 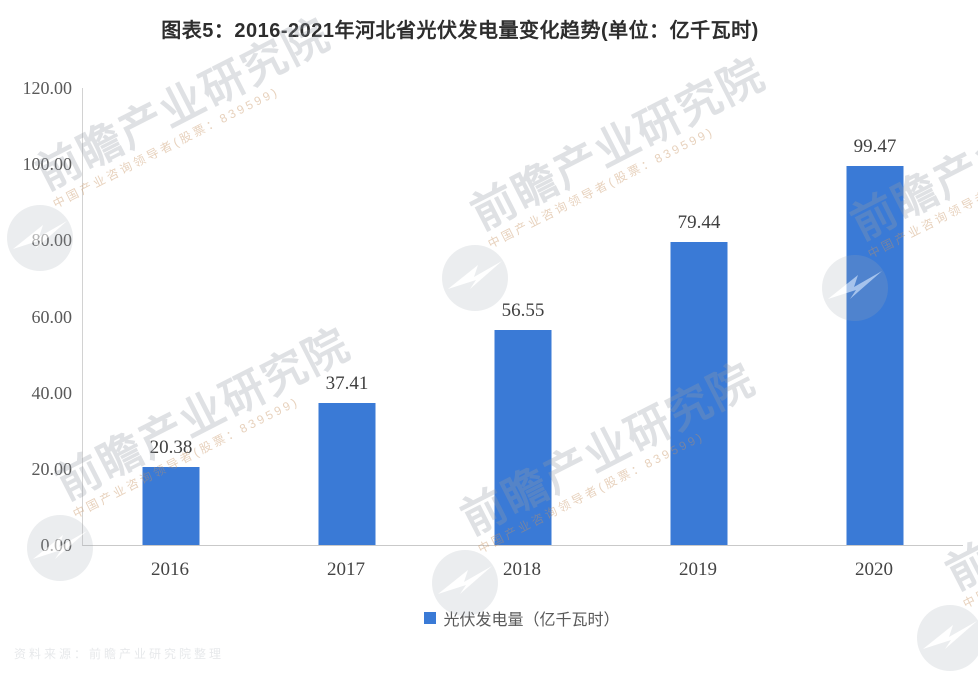 I want to click on bar-2018, so click(x=523, y=437).